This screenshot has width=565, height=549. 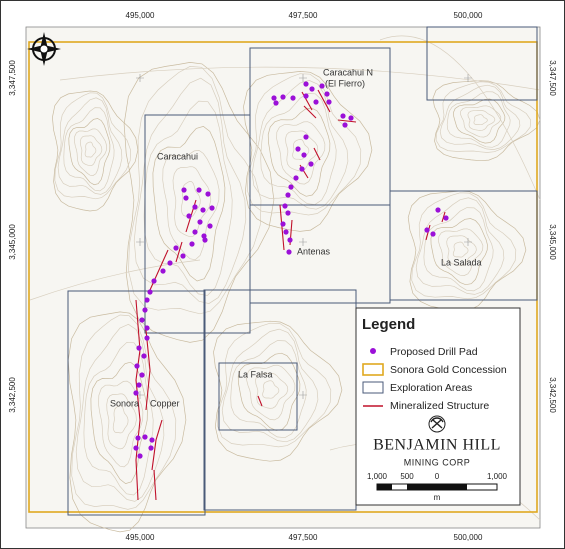 I want to click on x-label: 497,500, so click(x=303, y=537).